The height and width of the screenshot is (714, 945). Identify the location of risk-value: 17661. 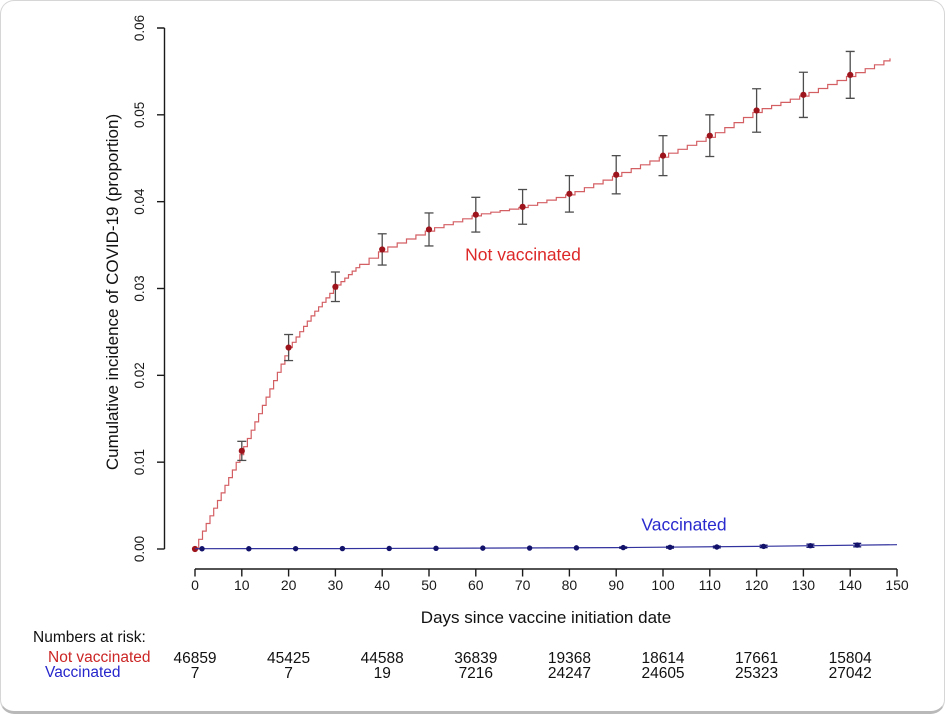
(756, 658).